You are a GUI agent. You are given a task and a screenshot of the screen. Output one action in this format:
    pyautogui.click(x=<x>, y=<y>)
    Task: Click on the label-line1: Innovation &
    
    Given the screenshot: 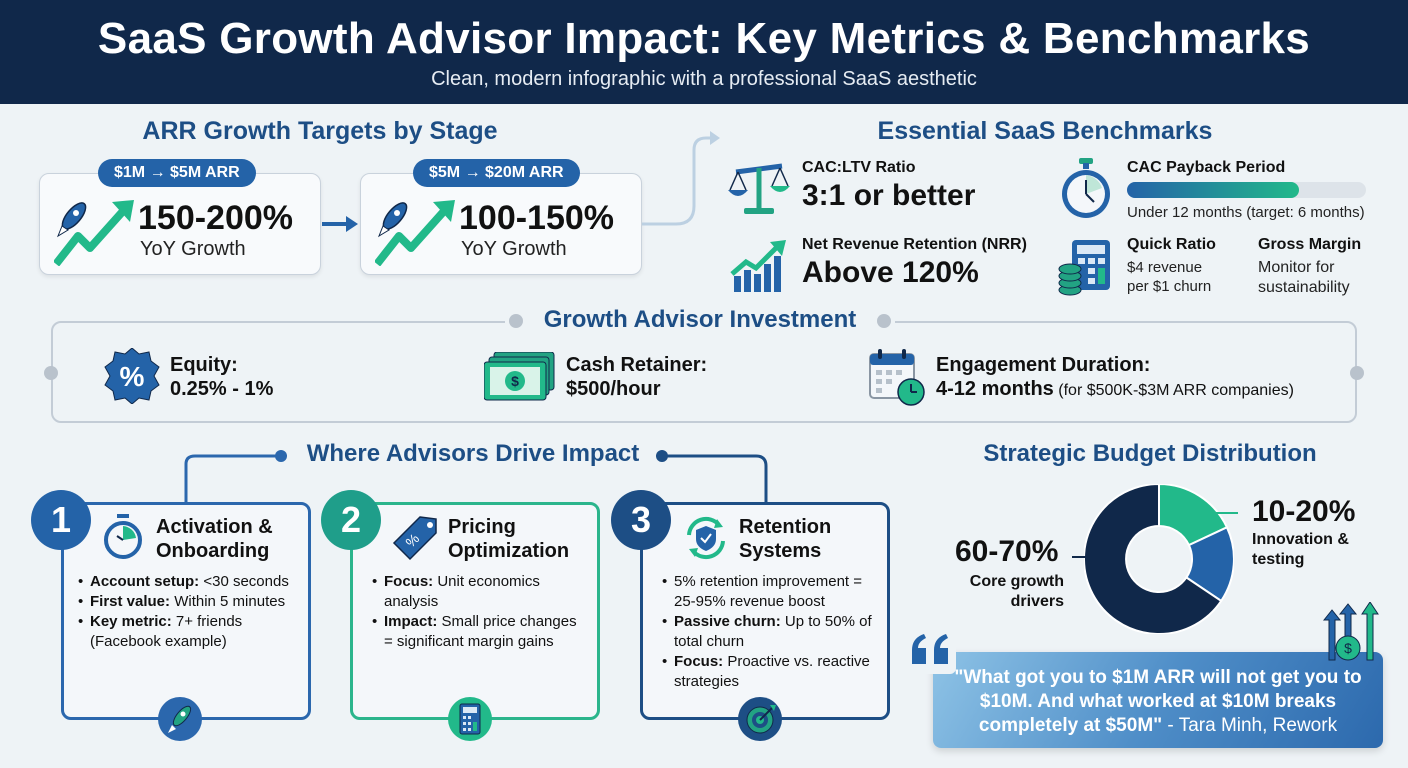 What is the action you would take?
    pyautogui.click(x=1300, y=539)
    